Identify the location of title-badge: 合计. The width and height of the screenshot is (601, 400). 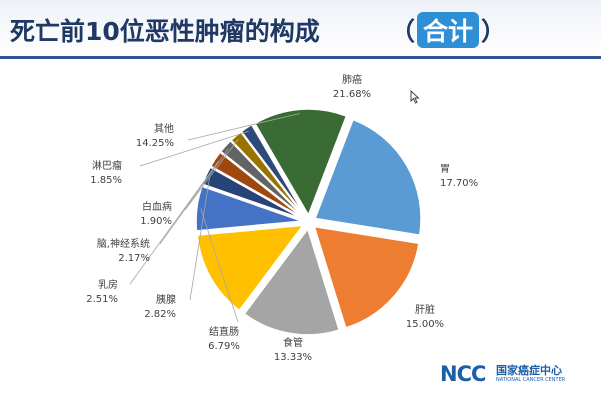
(448, 30).